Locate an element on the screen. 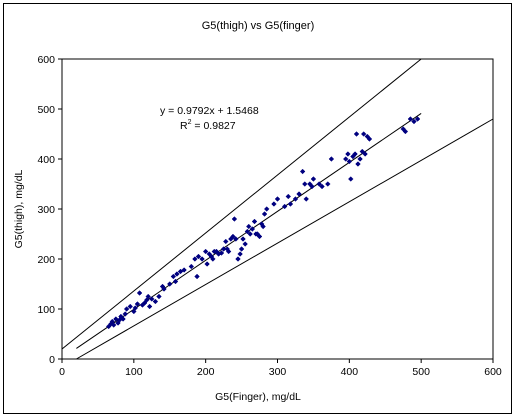  y-tick-label: 600 is located at coordinates (46, 60).